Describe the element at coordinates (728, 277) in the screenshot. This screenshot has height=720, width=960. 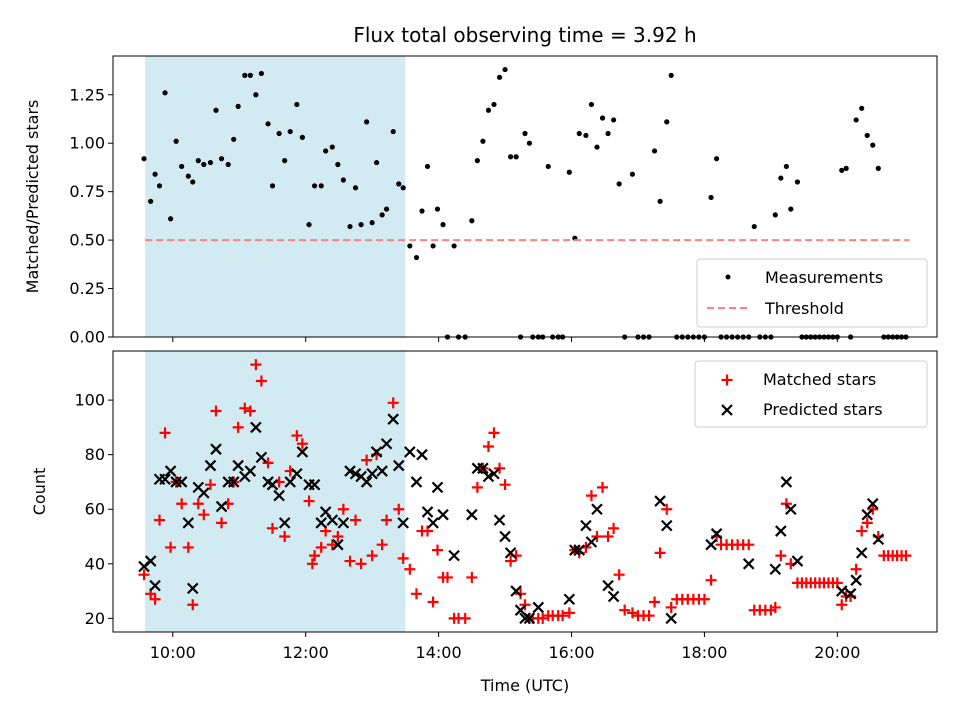
I see `legend-measurements-marker` at that location.